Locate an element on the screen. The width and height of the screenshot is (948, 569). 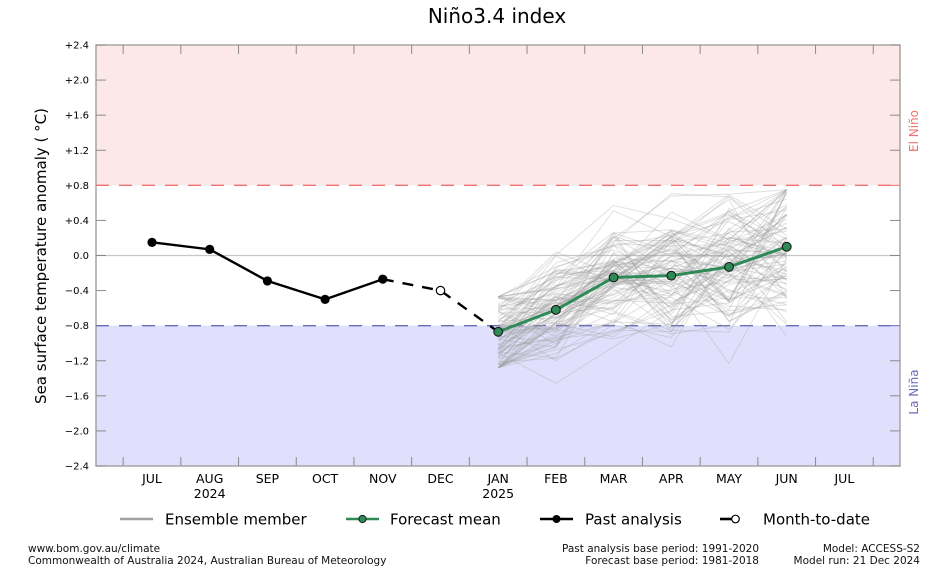
y-tick-label: +1.2 is located at coordinates (77, 151).